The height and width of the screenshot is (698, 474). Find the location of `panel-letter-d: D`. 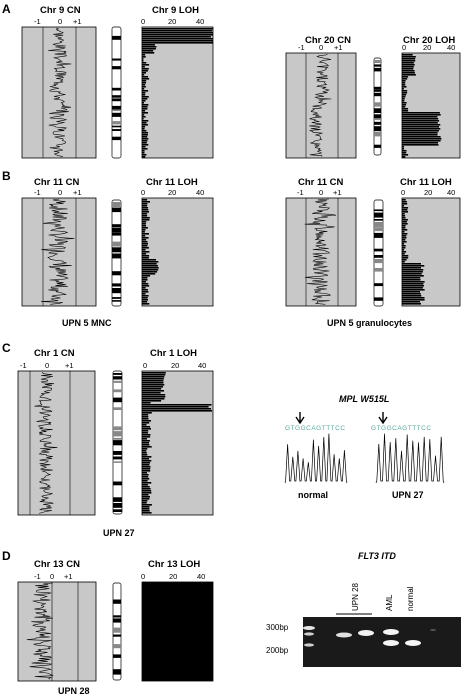

panel-letter-d: D is located at coordinates (6, 556).